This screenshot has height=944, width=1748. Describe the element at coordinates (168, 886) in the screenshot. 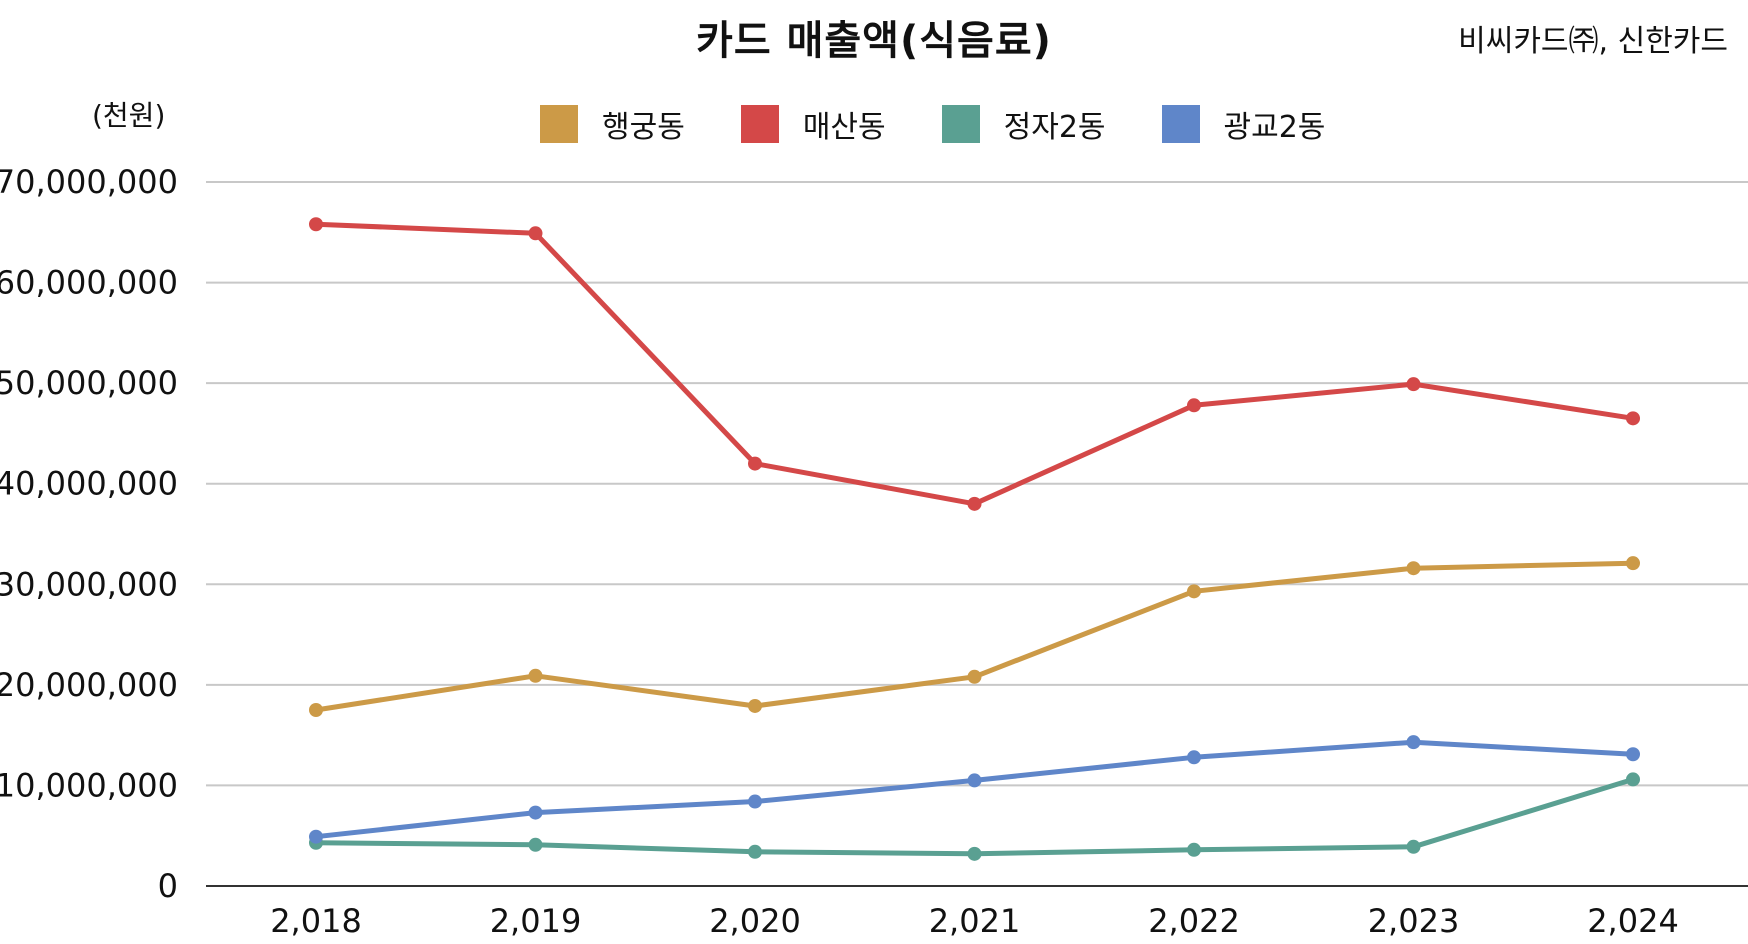

I see `y-tick-label: 0` at that location.